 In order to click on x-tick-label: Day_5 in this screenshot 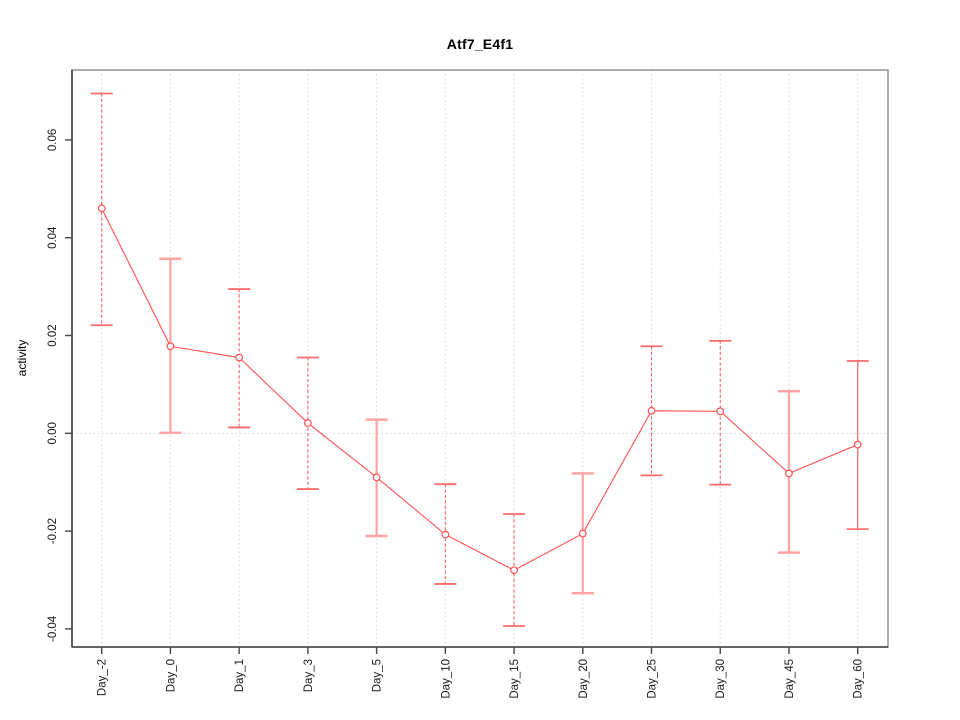, I will do `click(378, 675)`.